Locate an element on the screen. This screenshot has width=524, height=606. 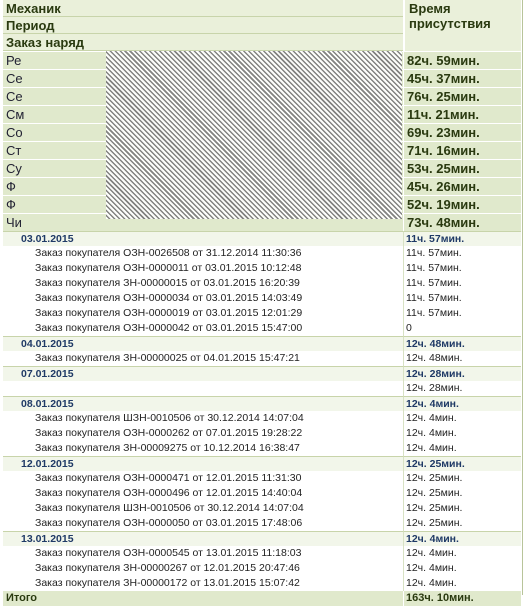
date-row: 08.01.2015 12ч. 4мин. is located at coordinates (262, 403).